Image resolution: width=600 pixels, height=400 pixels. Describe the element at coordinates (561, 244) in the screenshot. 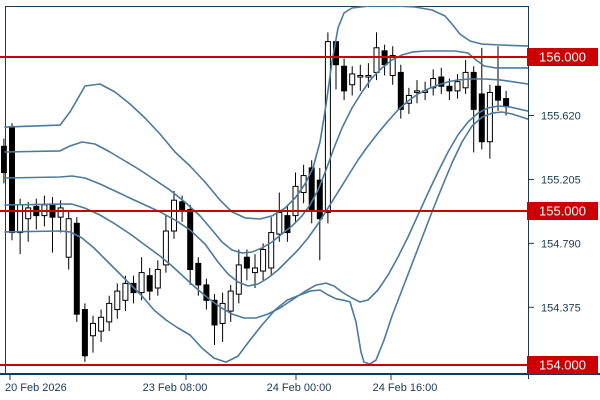

I see `y-tick-label: 154.790` at that location.